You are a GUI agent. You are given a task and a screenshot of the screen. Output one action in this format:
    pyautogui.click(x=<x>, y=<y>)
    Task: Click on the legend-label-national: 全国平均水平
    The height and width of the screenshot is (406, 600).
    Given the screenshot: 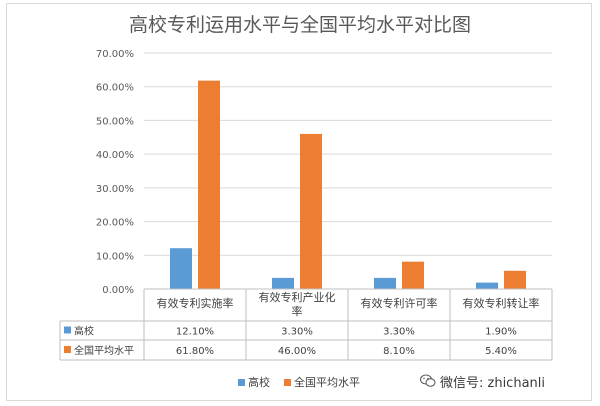 What is the action you would take?
    pyautogui.click(x=327, y=382)
    